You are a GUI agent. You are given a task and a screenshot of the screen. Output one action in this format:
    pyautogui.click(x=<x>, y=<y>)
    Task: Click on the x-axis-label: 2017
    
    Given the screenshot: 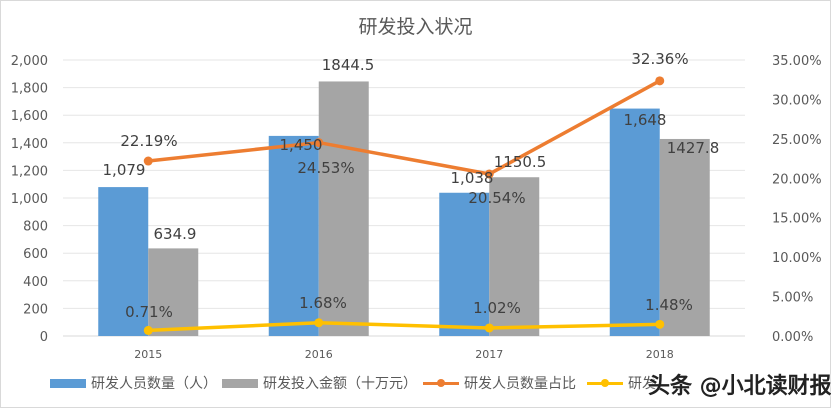 What is the action you would take?
    pyautogui.click(x=489, y=354)
    